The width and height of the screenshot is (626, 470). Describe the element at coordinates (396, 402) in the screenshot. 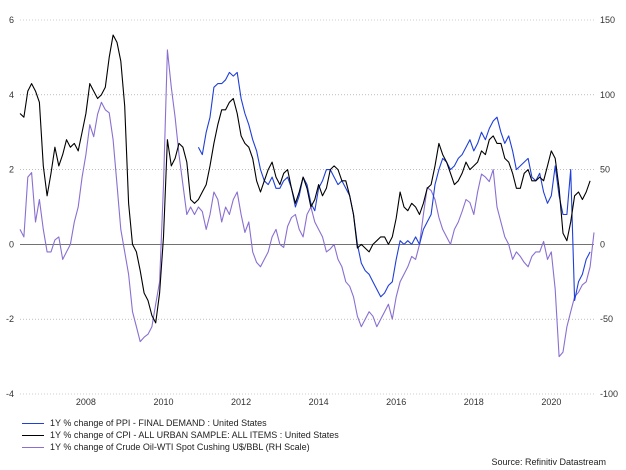

I see `x-tick: 2016` at that location.